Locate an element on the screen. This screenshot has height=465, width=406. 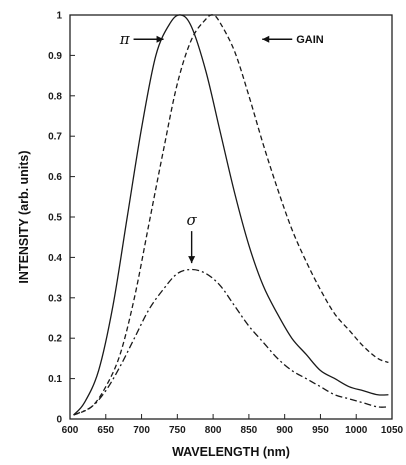
x-tick-label: 800 is located at coordinates (213, 430).